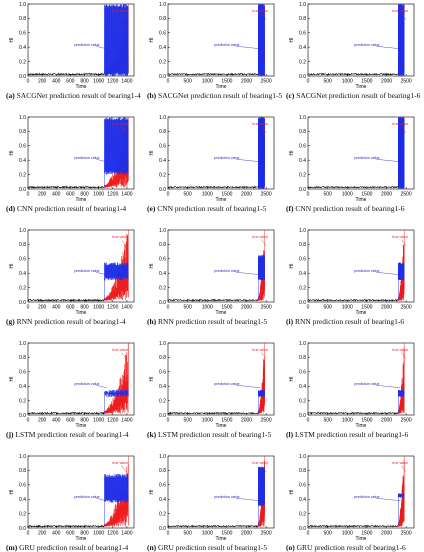  I want to click on caption-letter: (g), so click(10, 321).